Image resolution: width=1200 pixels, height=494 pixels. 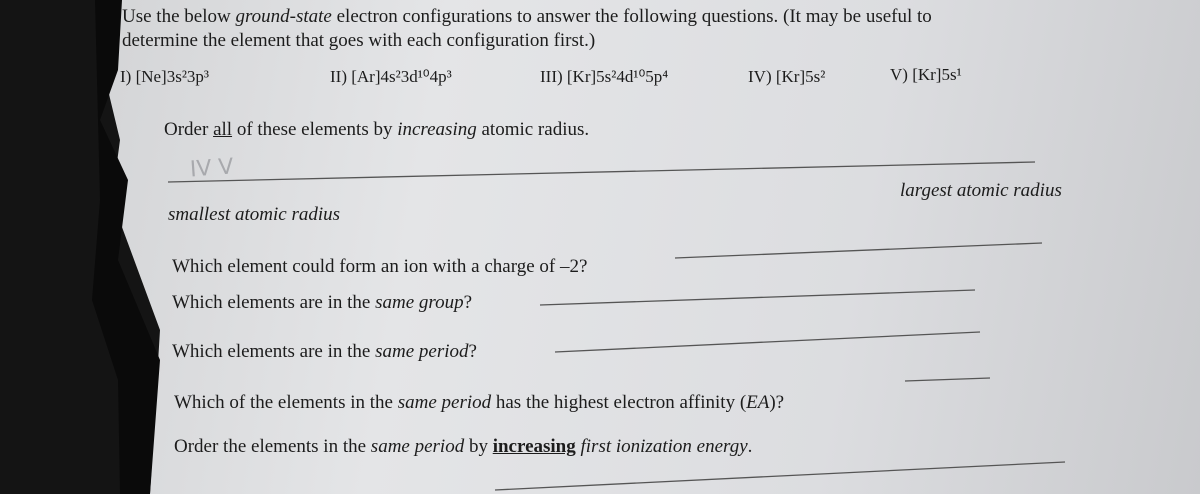 I want to click on scale-label: smallest atomic radius, so click(x=254, y=214).